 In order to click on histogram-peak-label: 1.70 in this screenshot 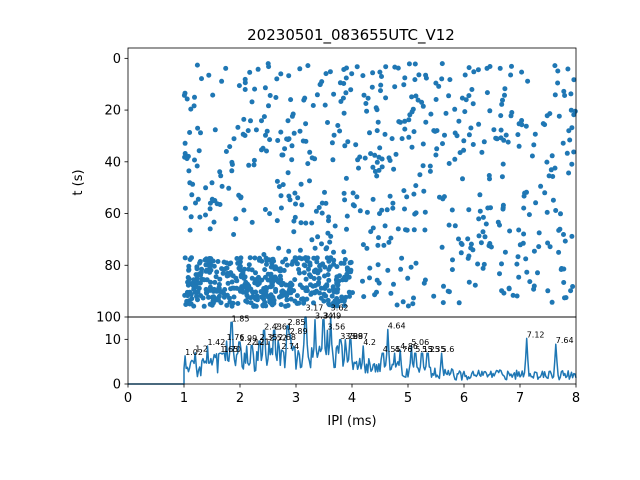, I will do `click(232, 349)`.